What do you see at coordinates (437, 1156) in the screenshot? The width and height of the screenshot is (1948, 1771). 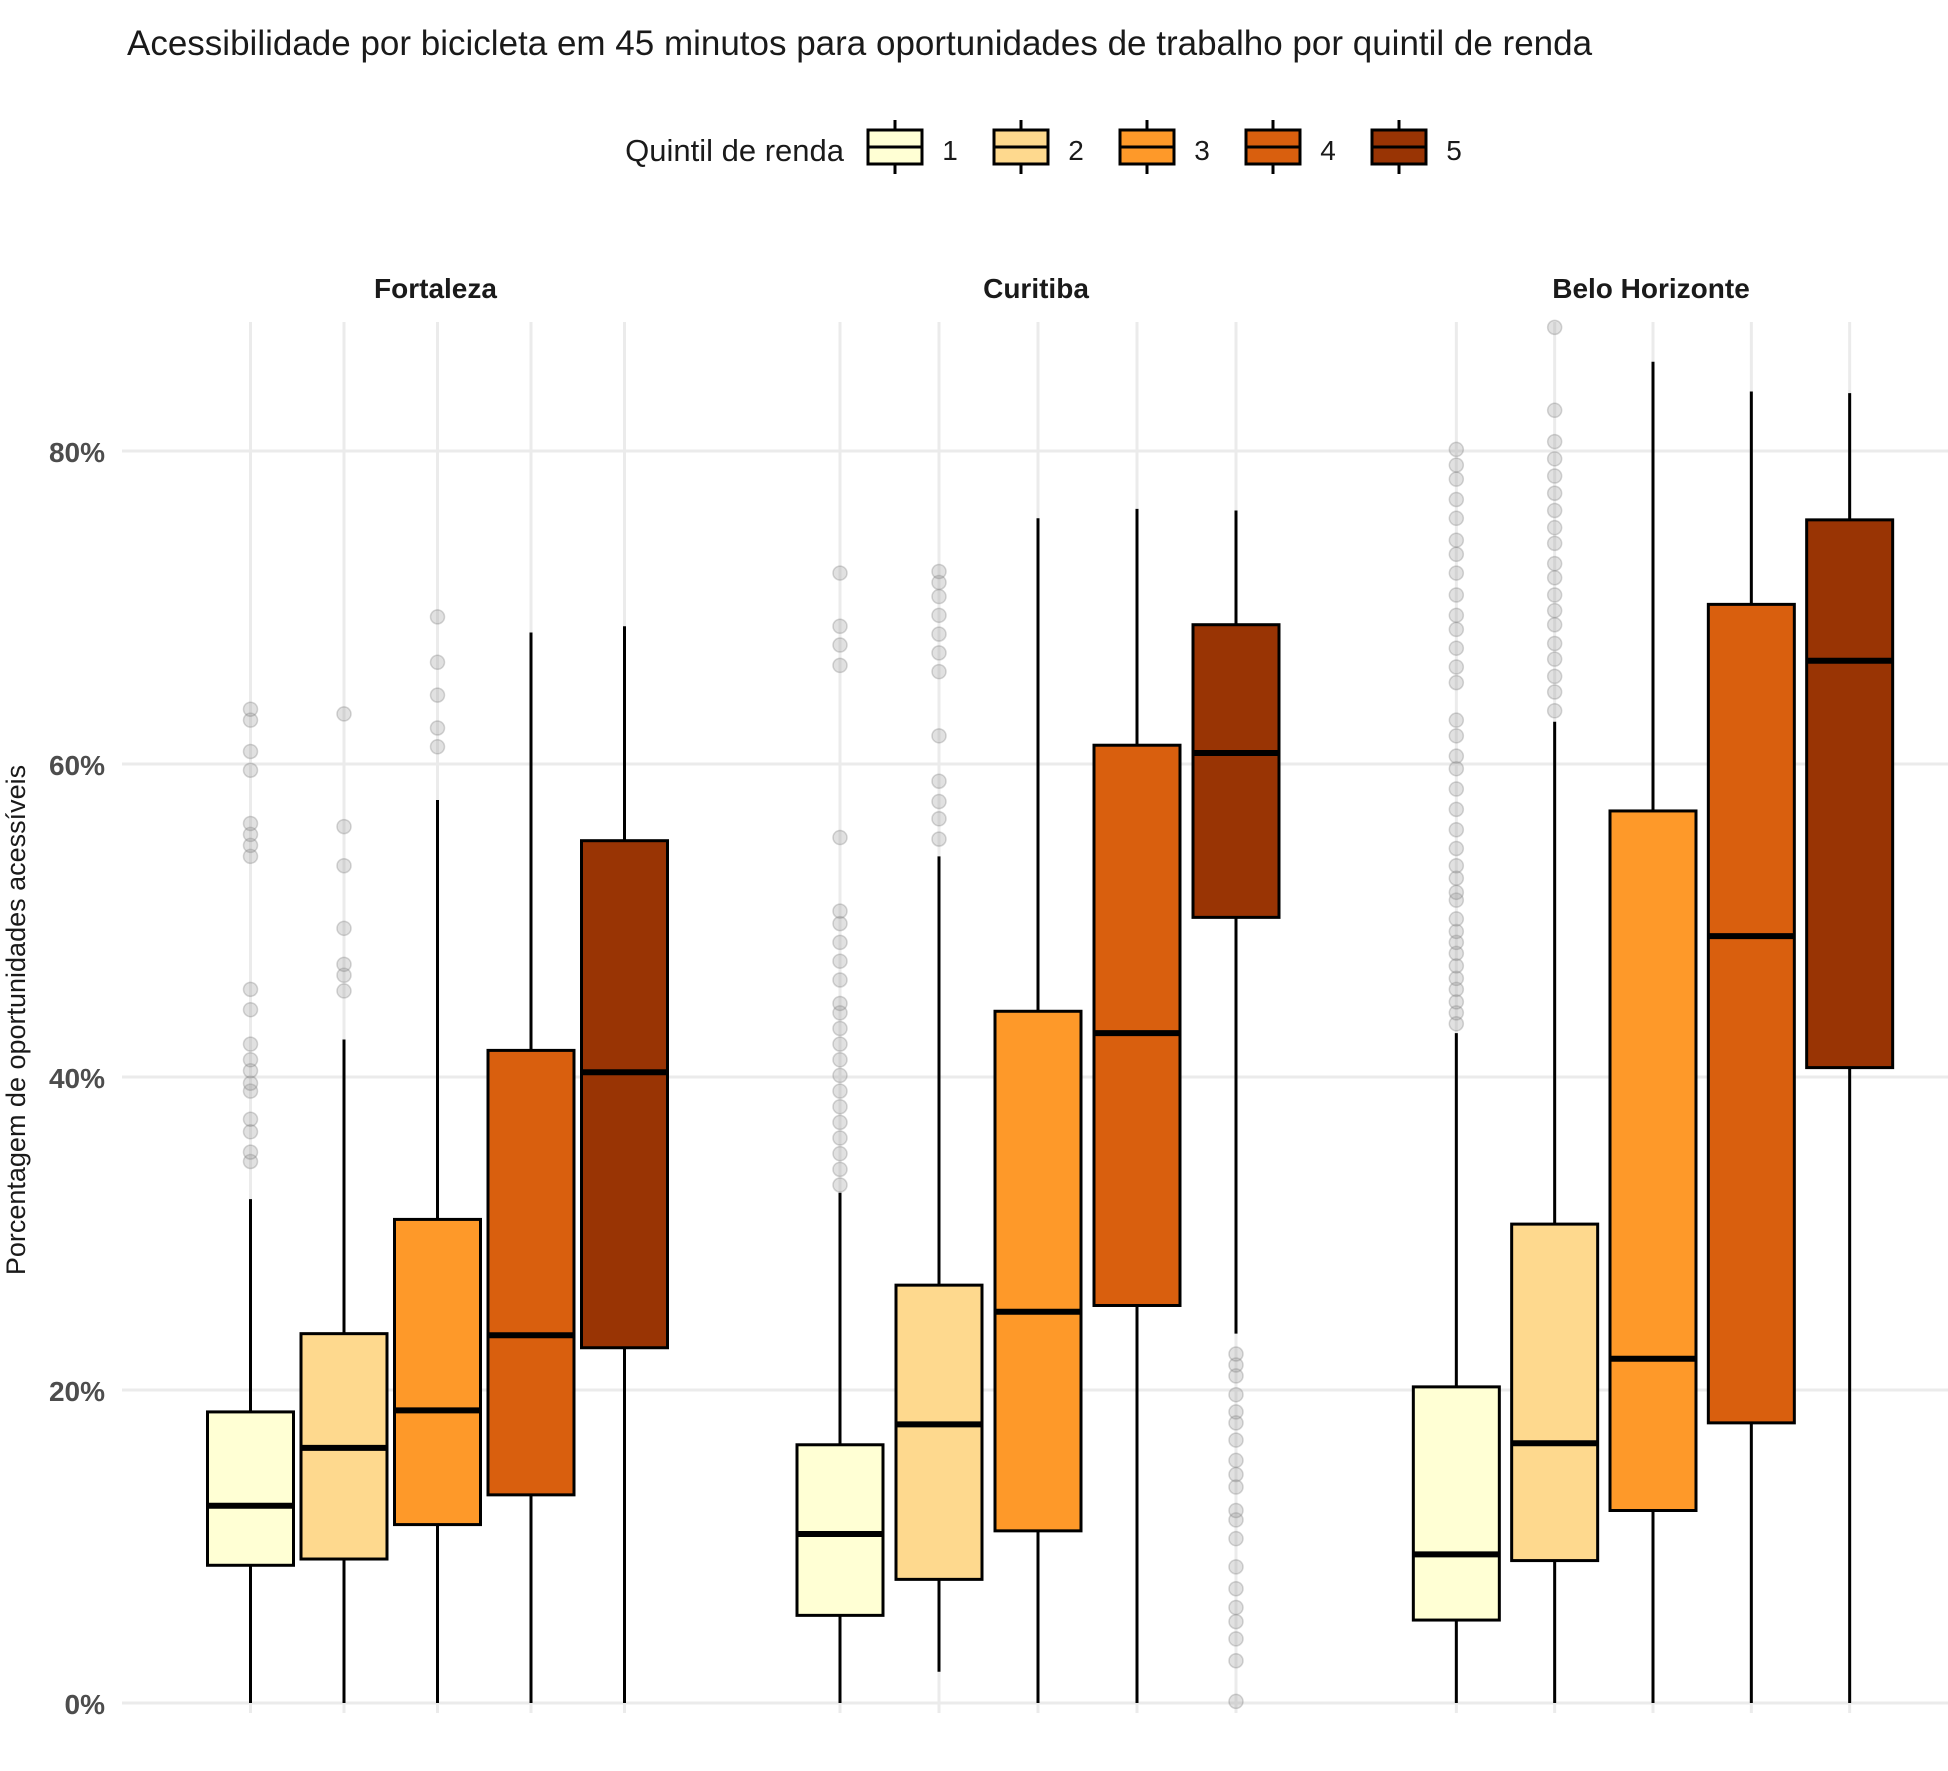 I see `box-fortaleza-q3` at bounding box center [437, 1156].